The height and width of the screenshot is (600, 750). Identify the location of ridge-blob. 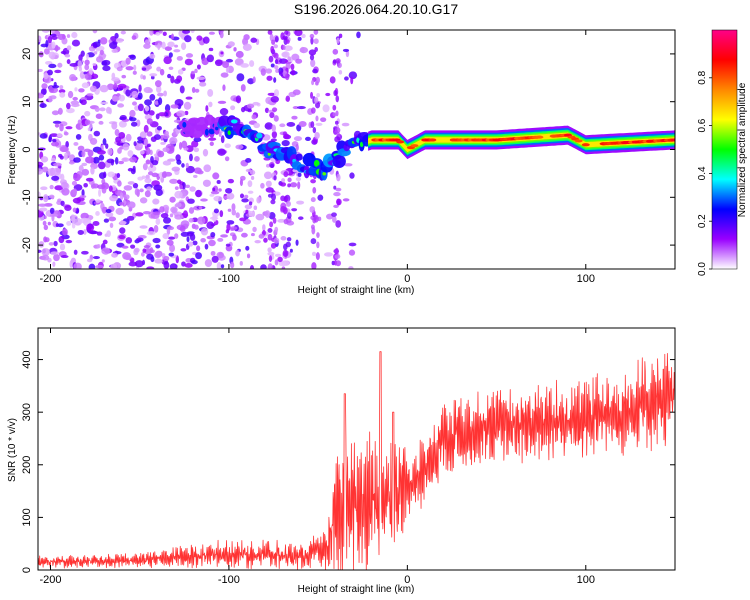
(224, 121).